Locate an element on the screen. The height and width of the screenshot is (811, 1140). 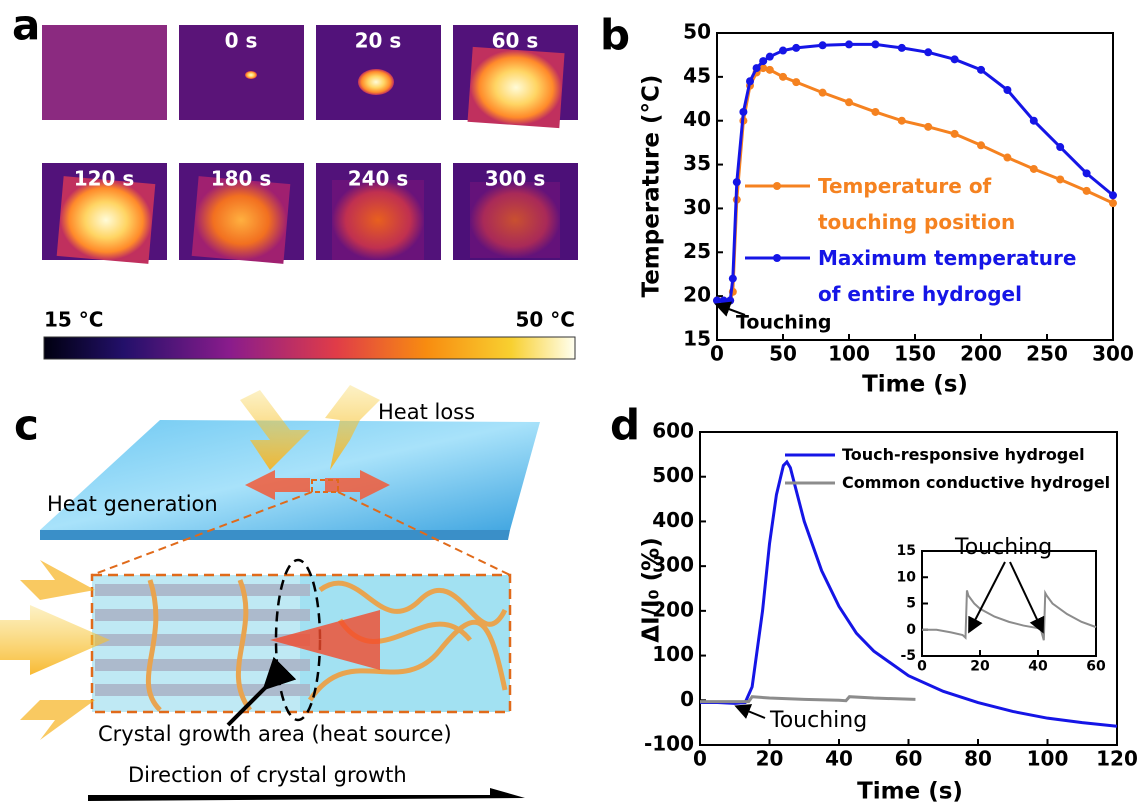
diagram-label: Heat loss is located at coordinates (426, 412).